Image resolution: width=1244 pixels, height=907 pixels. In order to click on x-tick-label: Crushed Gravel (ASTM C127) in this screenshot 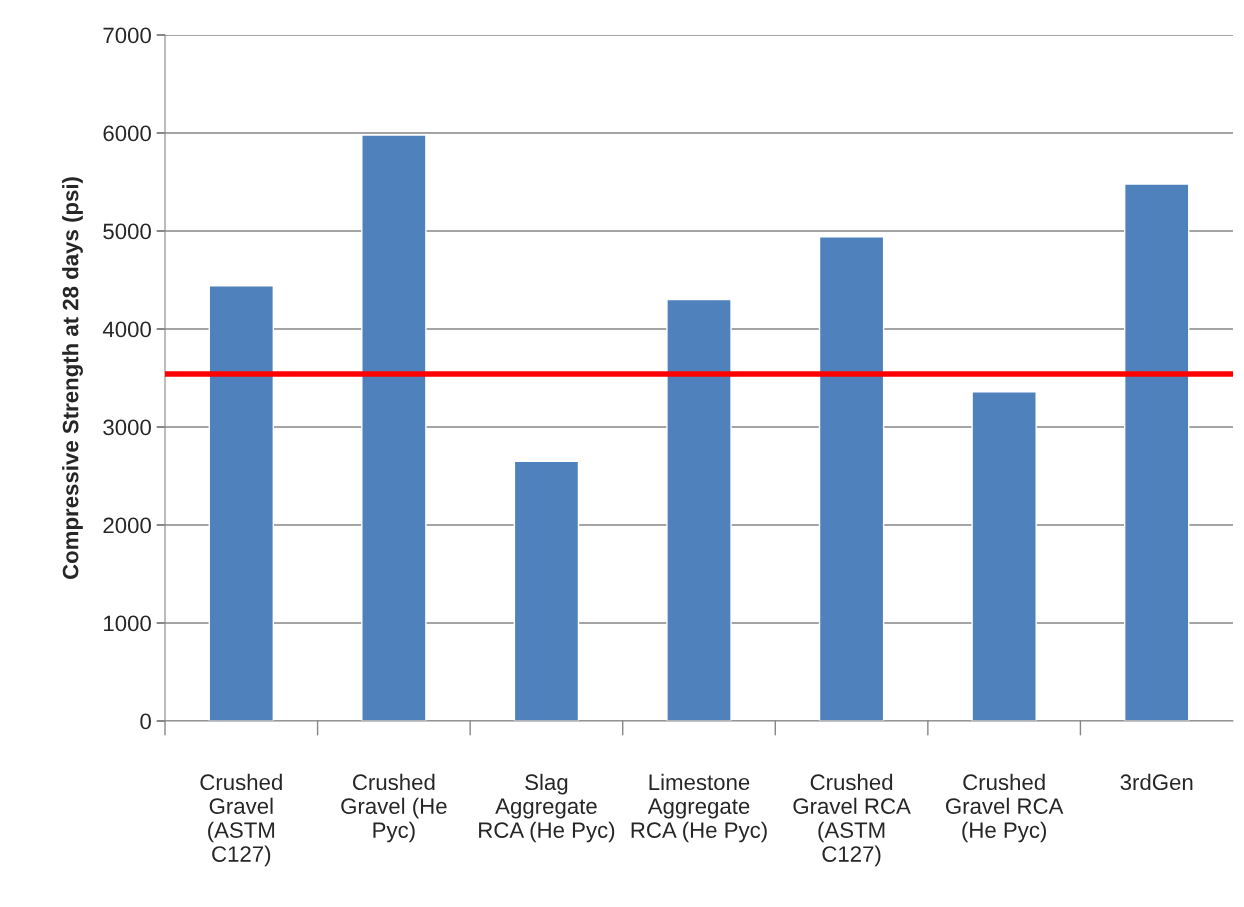, I will do `click(241, 820)`.